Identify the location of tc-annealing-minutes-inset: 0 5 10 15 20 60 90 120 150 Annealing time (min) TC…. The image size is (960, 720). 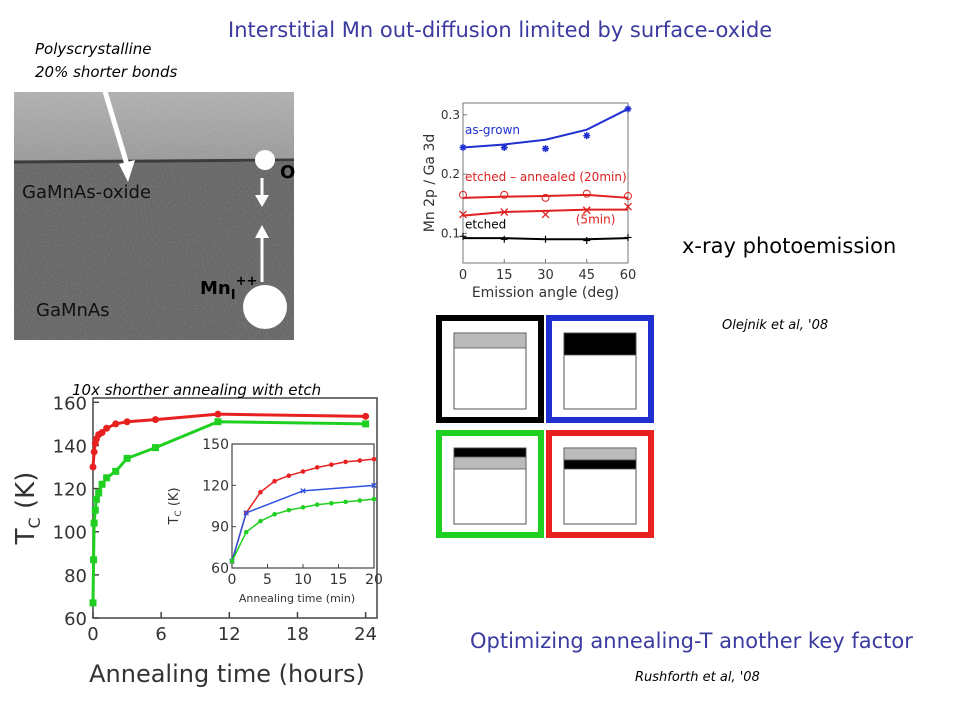
(275, 521).